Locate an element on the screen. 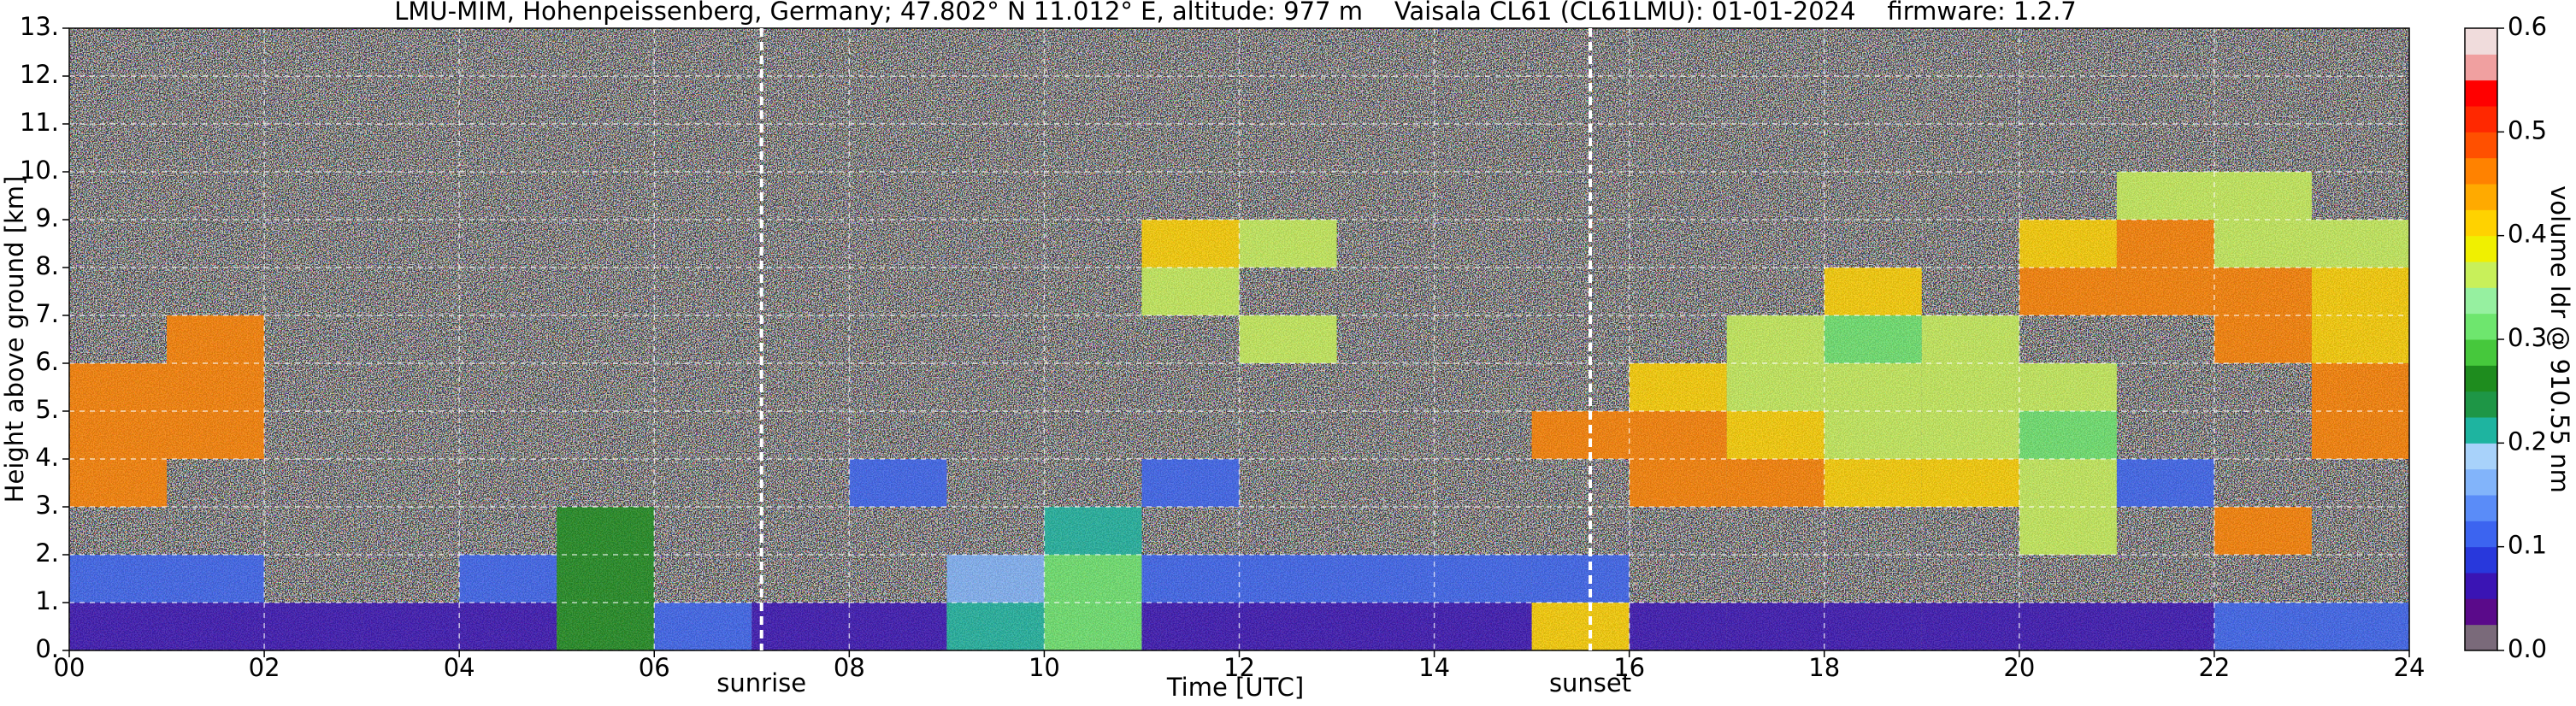 This screenshot has height=706, width=2576. colorbar-tick-label: 0.6 is located at coordinates (2527, 26).